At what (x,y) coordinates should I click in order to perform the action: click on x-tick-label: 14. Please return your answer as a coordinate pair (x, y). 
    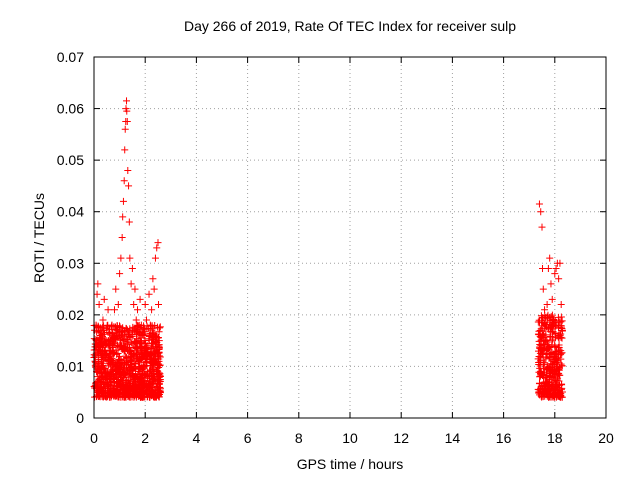
    Looking at the image, I should click on (453, 438).